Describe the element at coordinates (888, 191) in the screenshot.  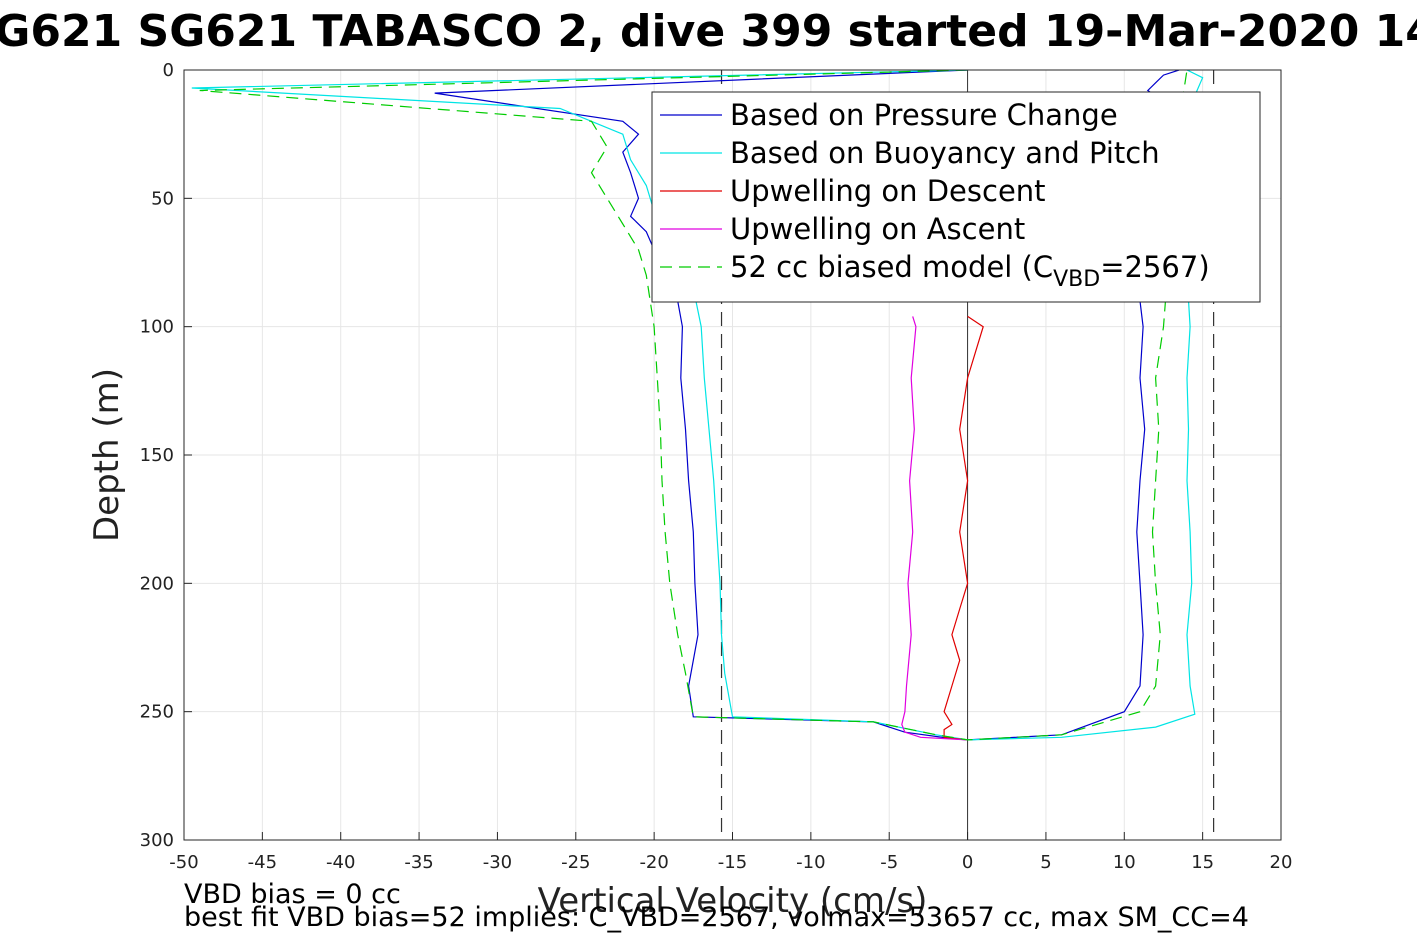
I see `legend-entry: Upwelling on Descent` at that location.